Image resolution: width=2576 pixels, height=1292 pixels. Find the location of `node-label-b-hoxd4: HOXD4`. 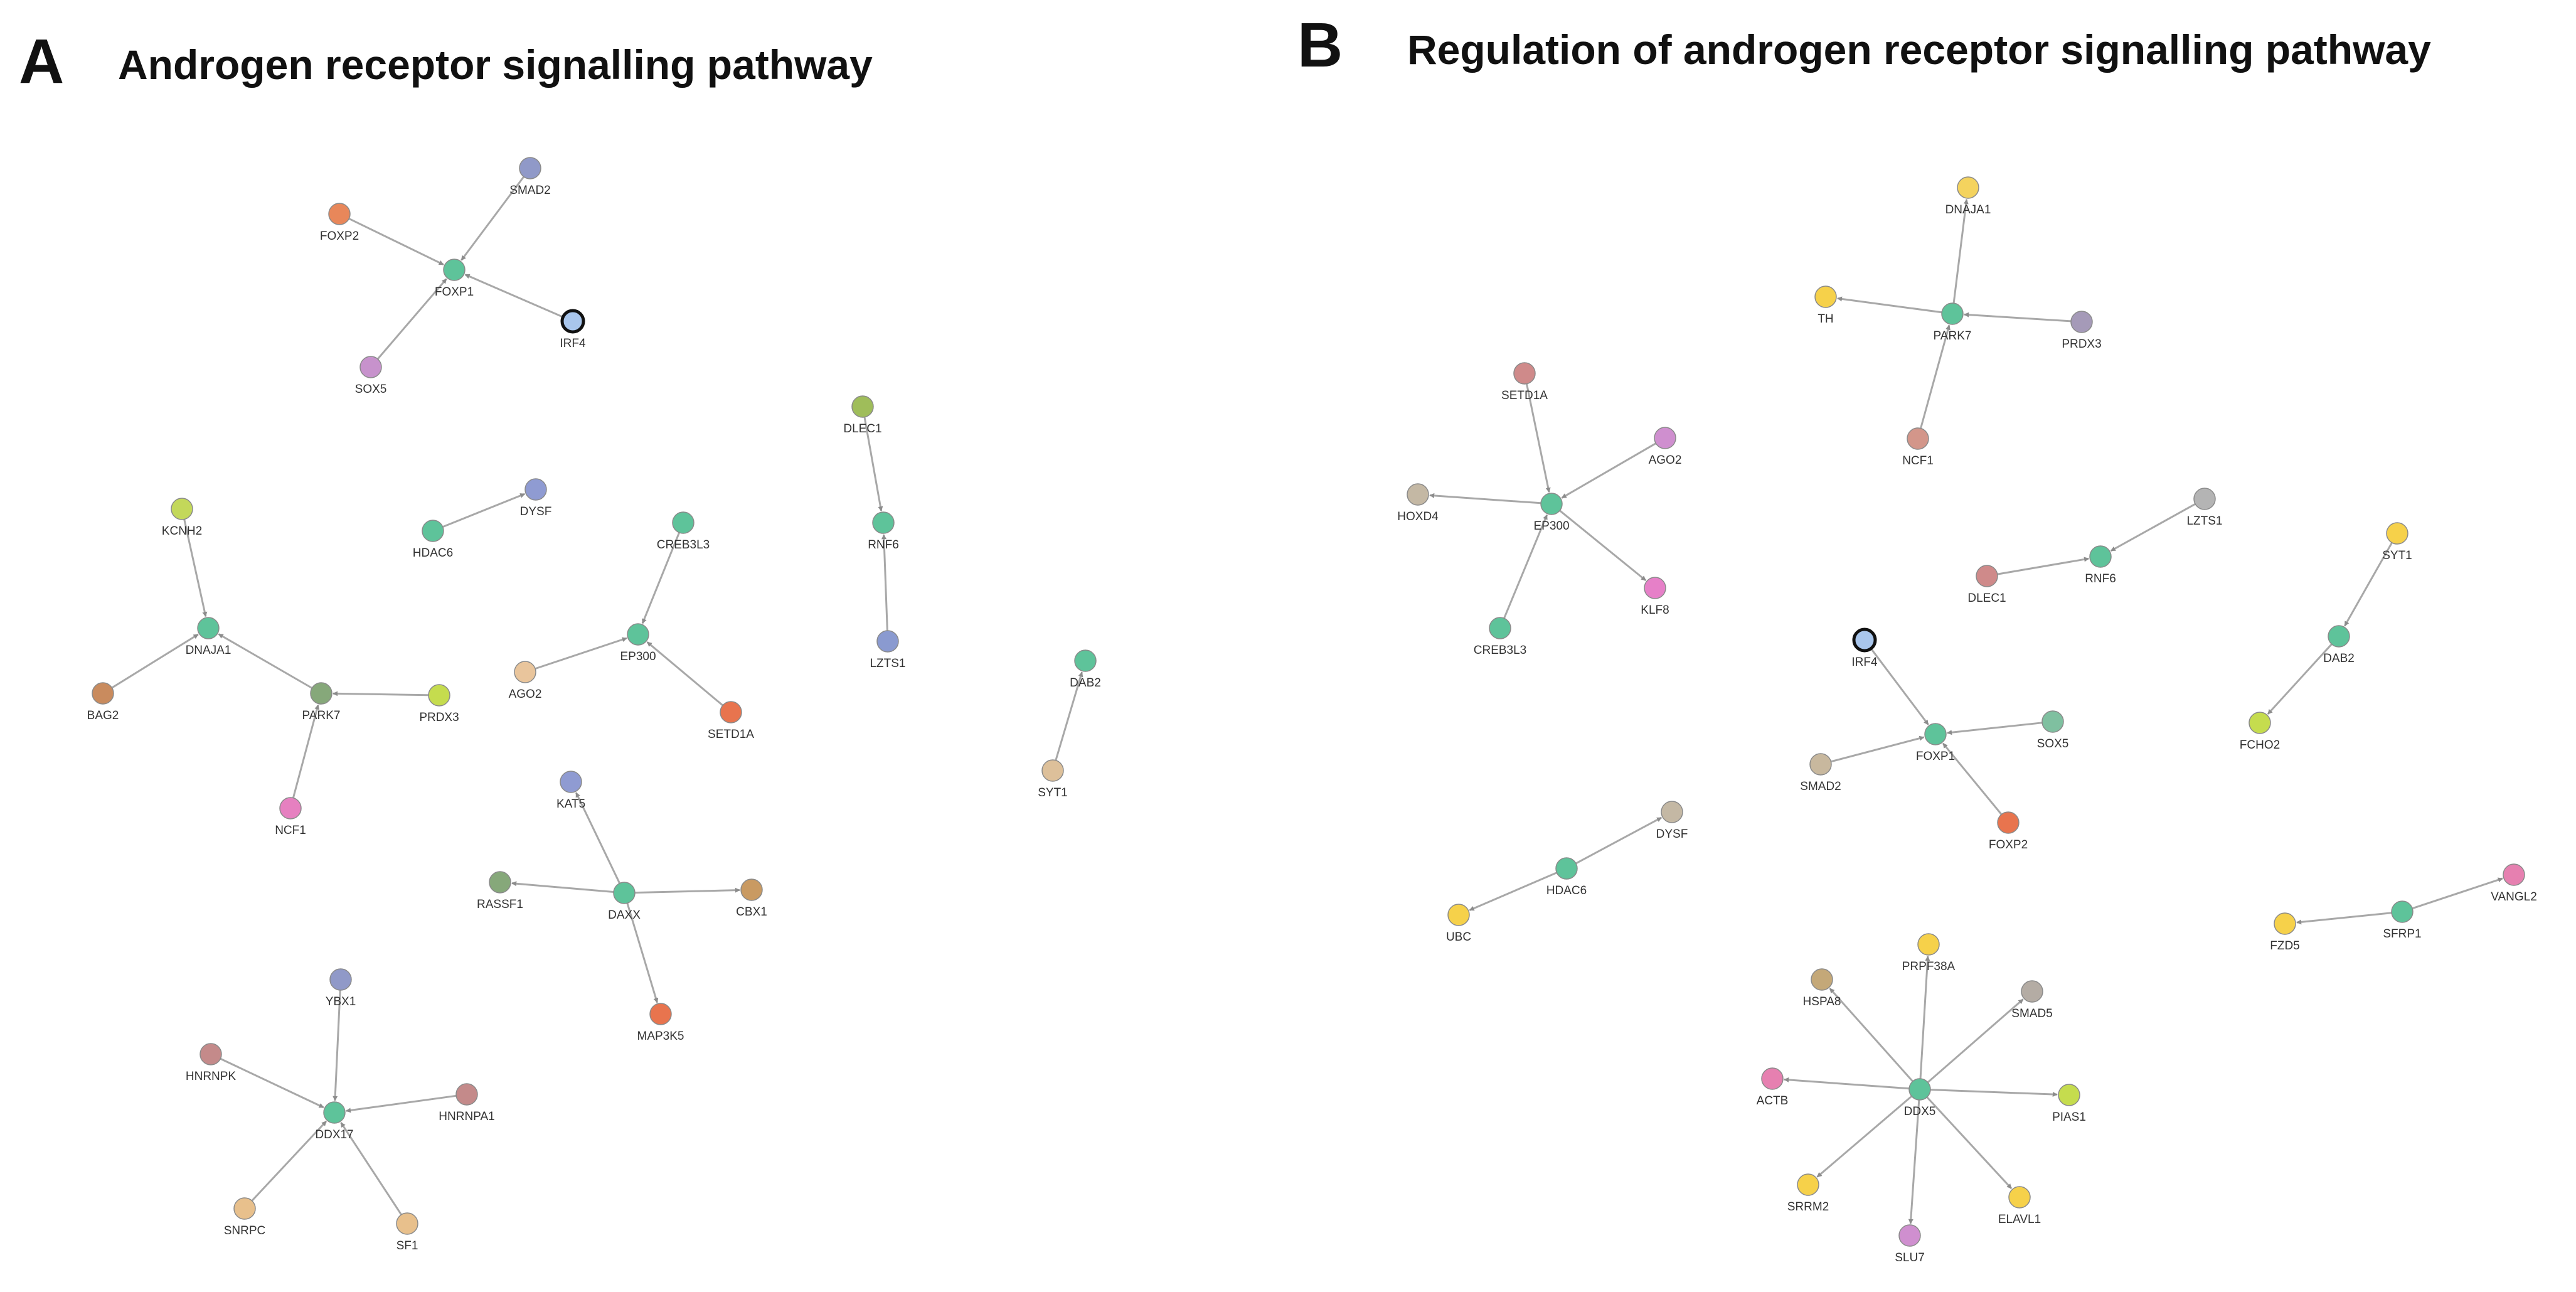

node-label-b-hoxd4: HOXD4 is located at coordinates (1418, 516).